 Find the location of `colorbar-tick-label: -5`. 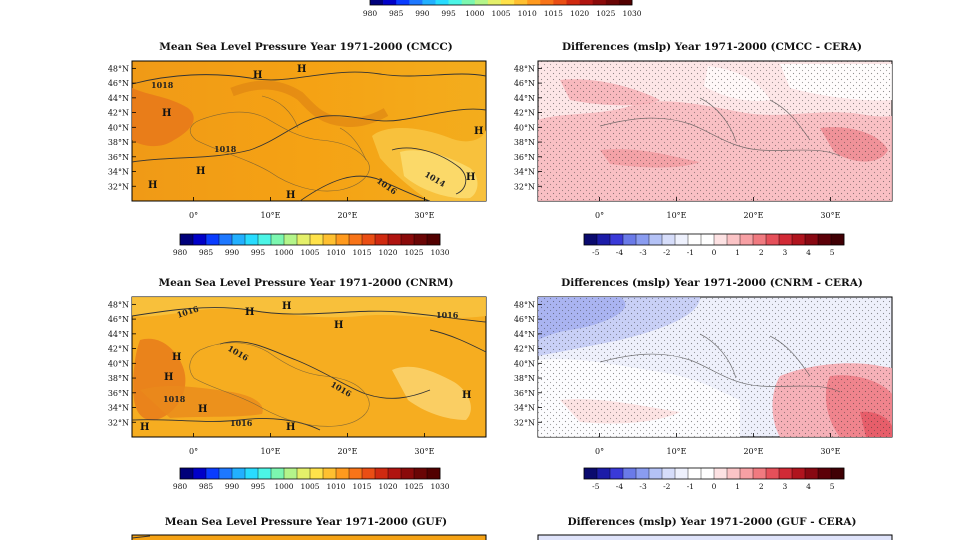

colorbar-tick-label: -5 is located at coordinates (596, 252).